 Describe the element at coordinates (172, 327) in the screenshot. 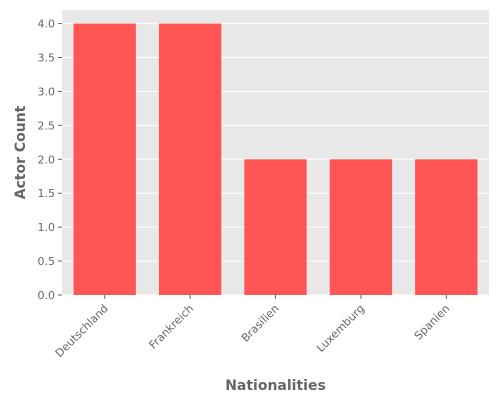

I see `x-tick-label: Frankreich` at that location.